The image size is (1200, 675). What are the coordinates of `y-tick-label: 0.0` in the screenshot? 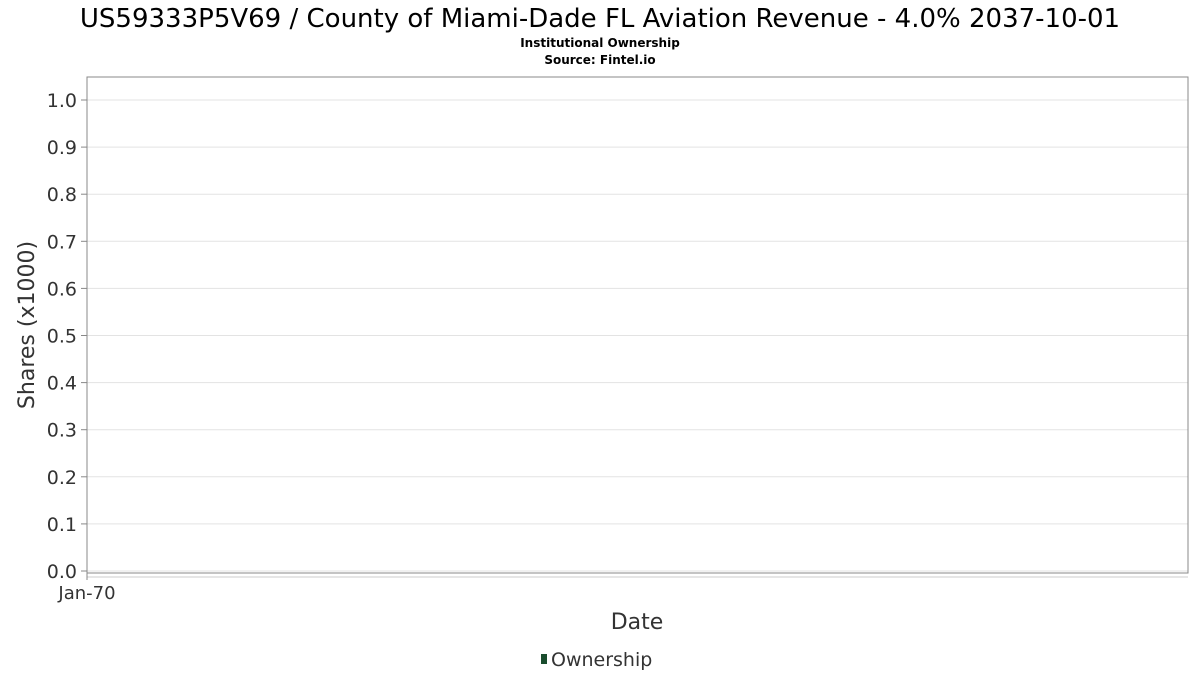 It's located at (62, 572).